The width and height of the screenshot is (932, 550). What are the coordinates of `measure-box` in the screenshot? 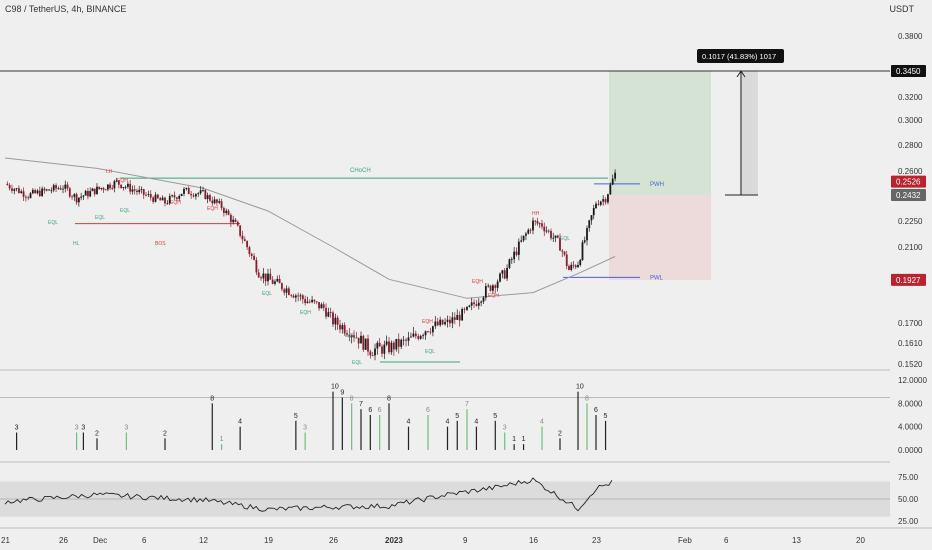 It's located at (749, 133).